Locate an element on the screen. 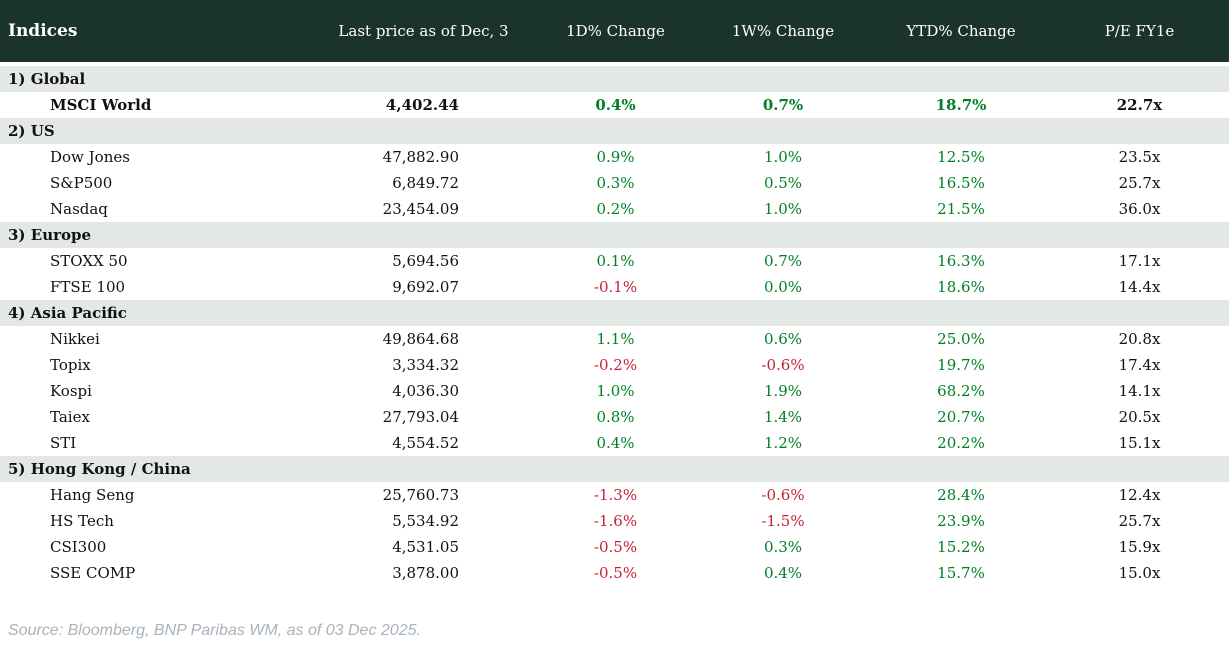 This screenshot has width=1229, height=654. last-price: 4,036.30 is located at coordinates (423, 391).